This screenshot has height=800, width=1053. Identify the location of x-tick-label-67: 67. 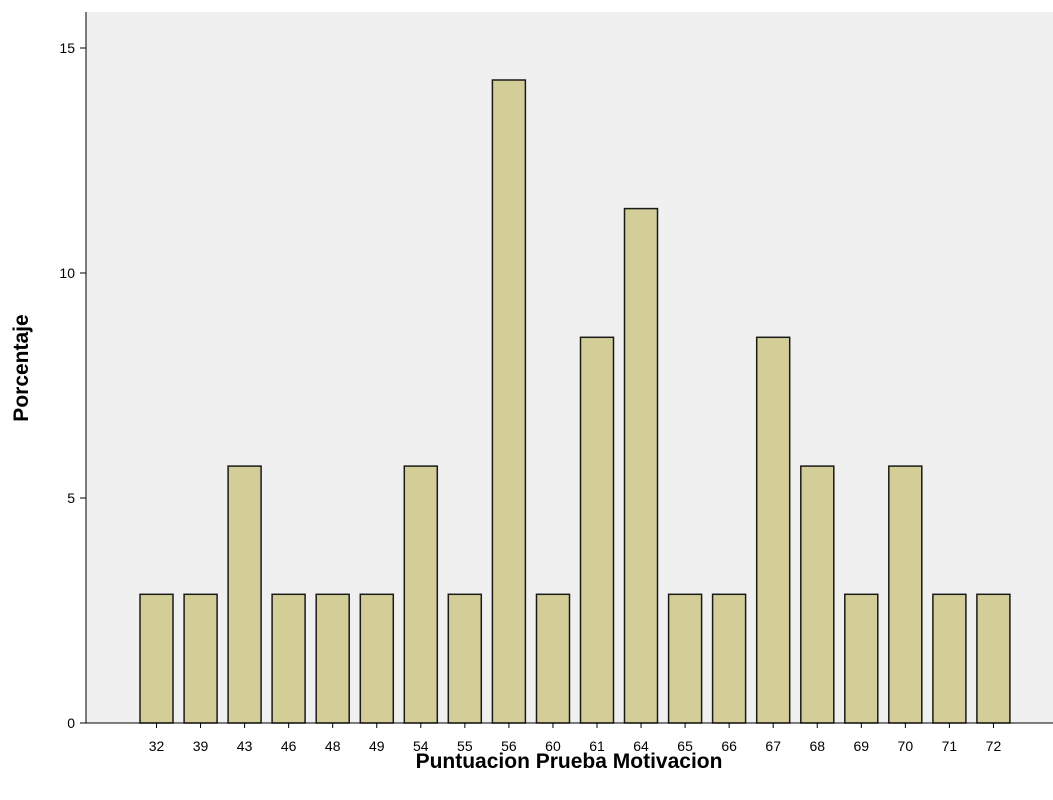
(773, 746).